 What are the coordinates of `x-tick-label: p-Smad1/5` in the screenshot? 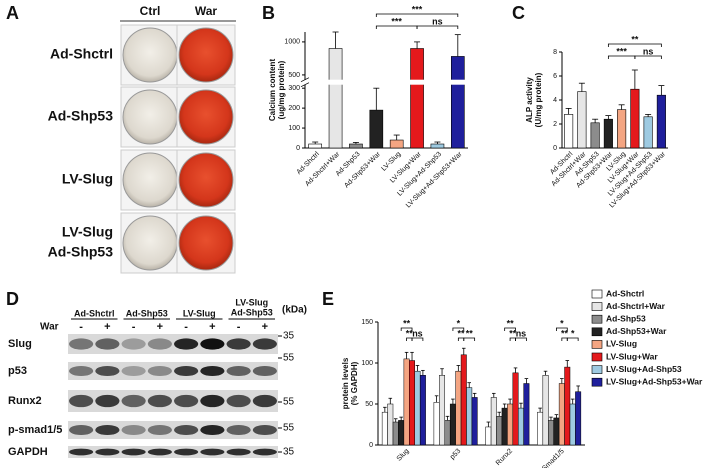 It's located at (551, 458).